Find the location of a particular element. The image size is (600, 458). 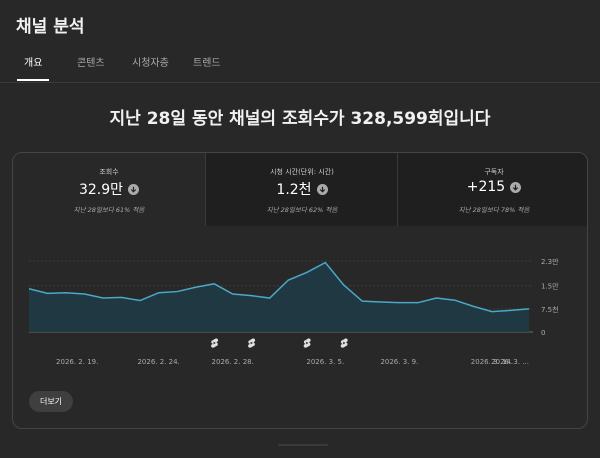

y-tick-label: 7.5천 is located at coordinates (550, 309).